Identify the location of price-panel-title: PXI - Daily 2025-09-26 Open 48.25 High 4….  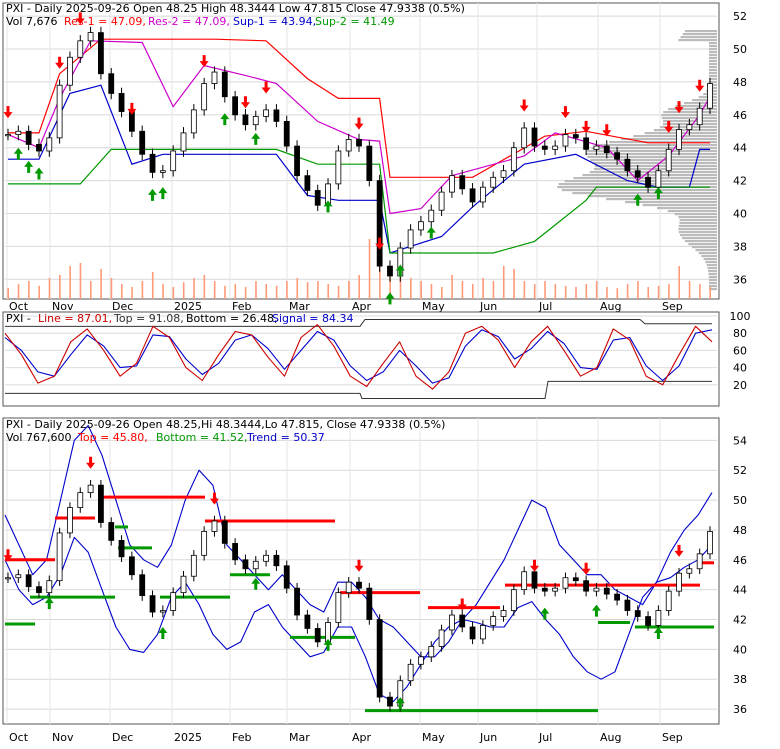
(235, 8).